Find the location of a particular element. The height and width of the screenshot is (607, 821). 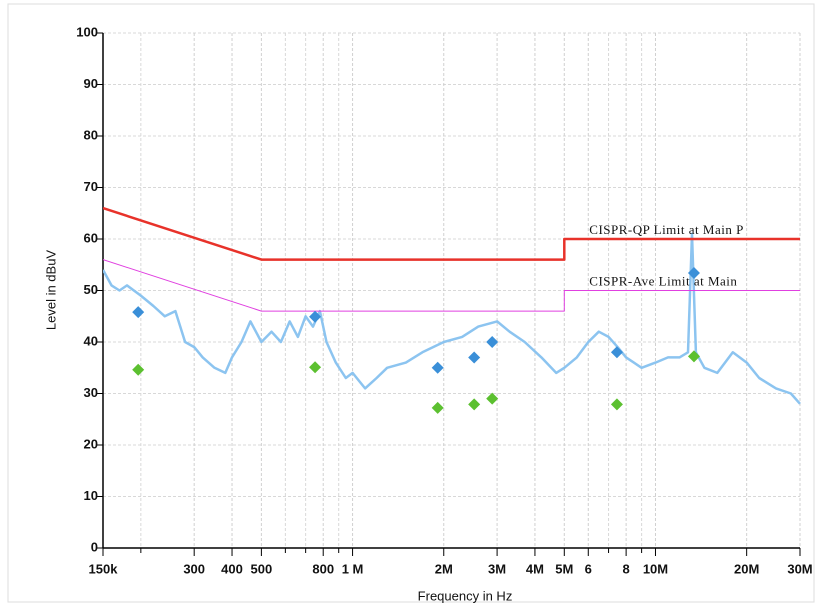

x-tick-label: 3M is located at coordinates (497, 568).